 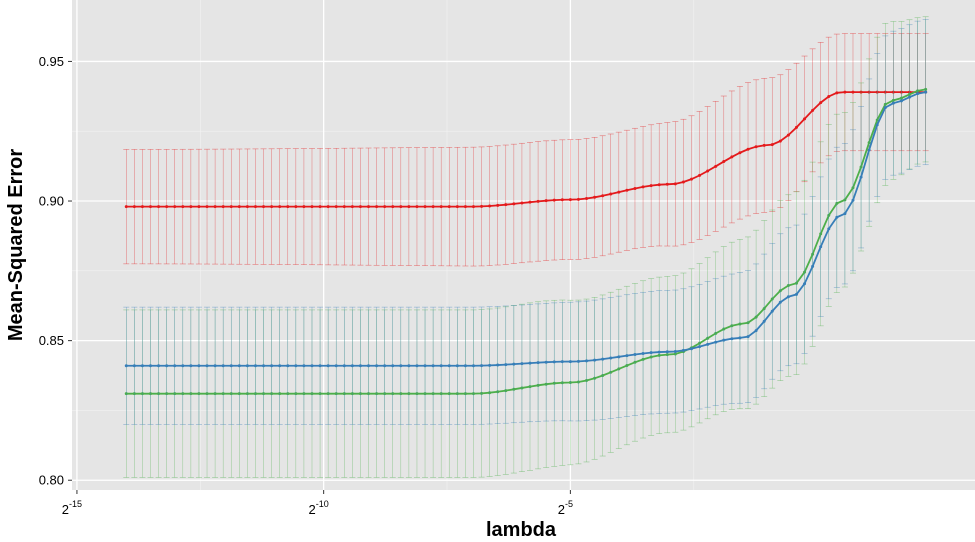 I want to click on y-tick-label: 0.80, so click(x=51, y=480).